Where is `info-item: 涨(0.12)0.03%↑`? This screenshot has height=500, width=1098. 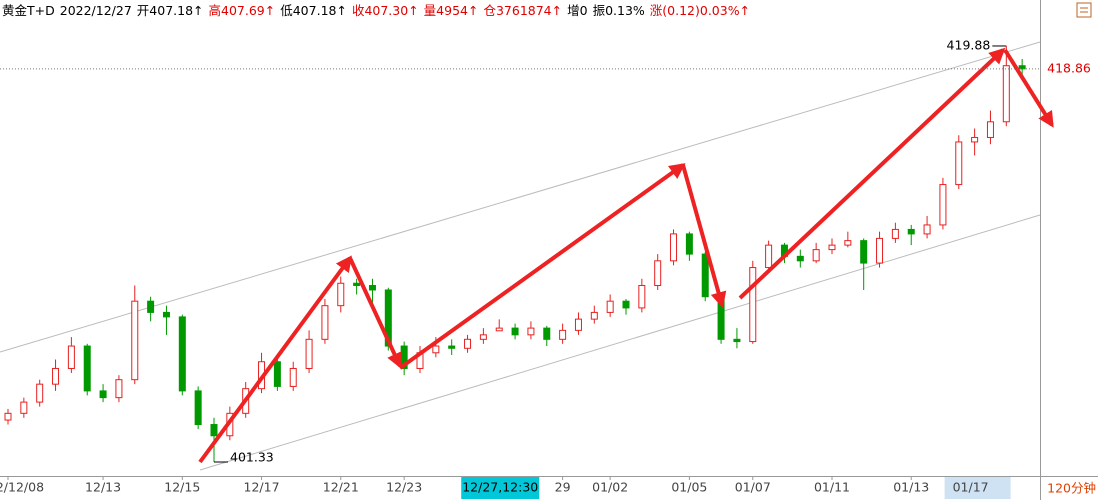 info-item: 涨(0.12)0.03%↑ is located at coordinates (700, 10).